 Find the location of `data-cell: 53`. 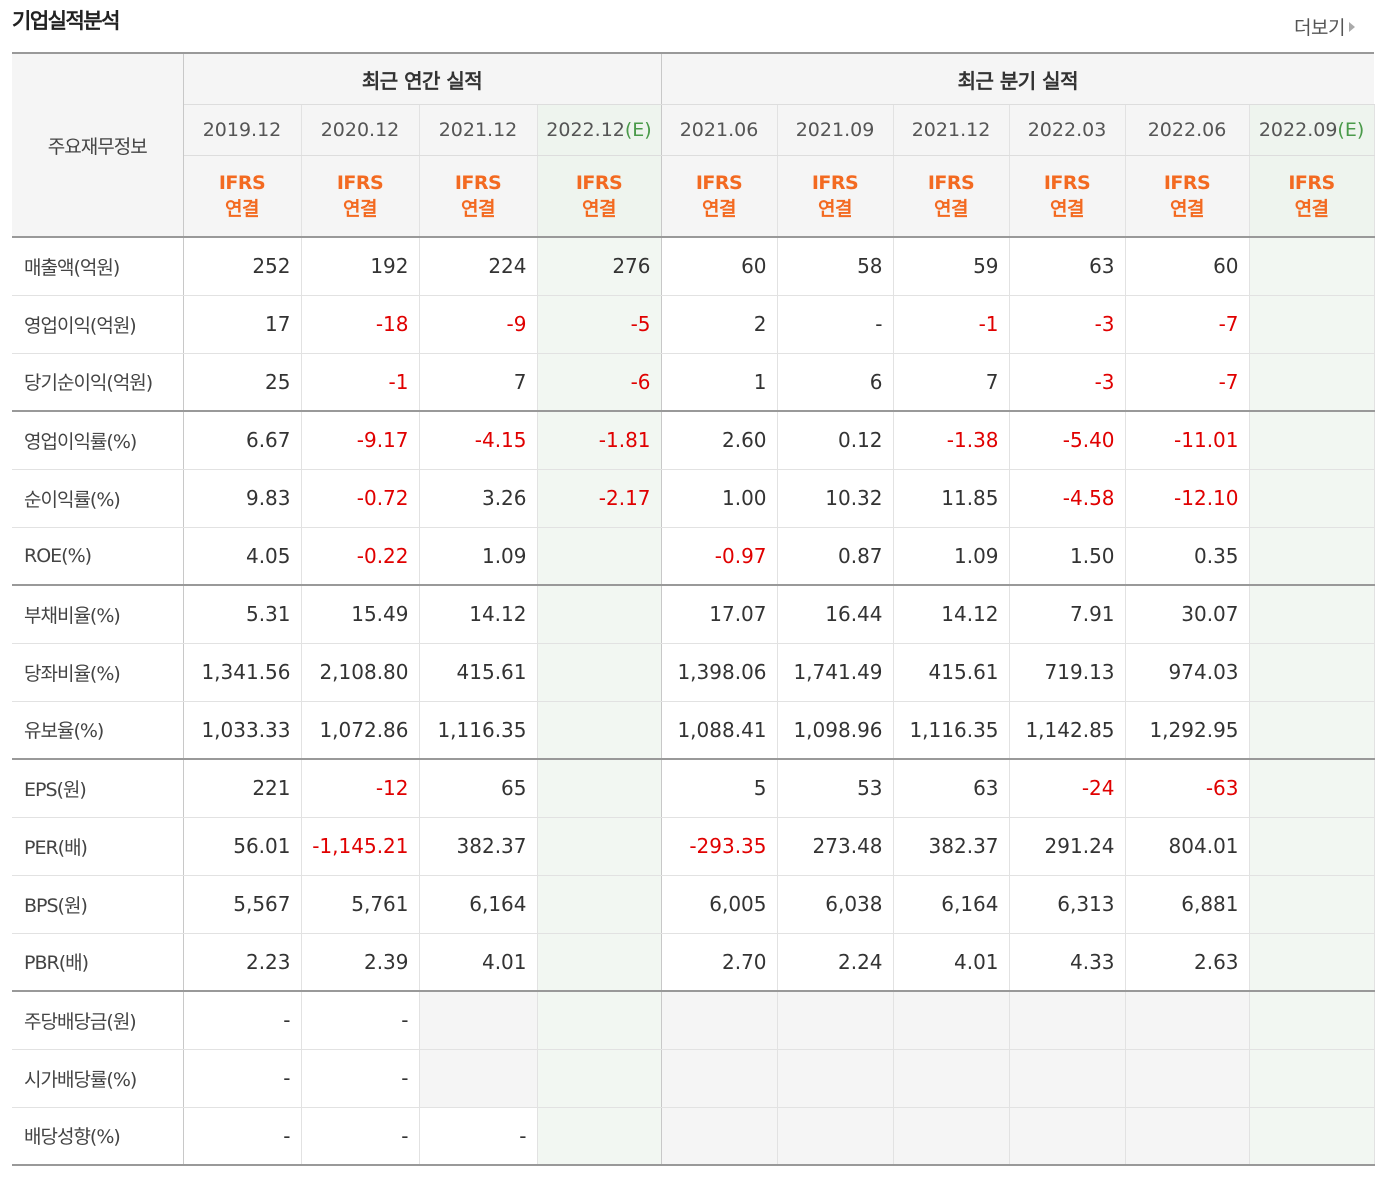

data-cell: 53 is located at coordinates (835, 788).